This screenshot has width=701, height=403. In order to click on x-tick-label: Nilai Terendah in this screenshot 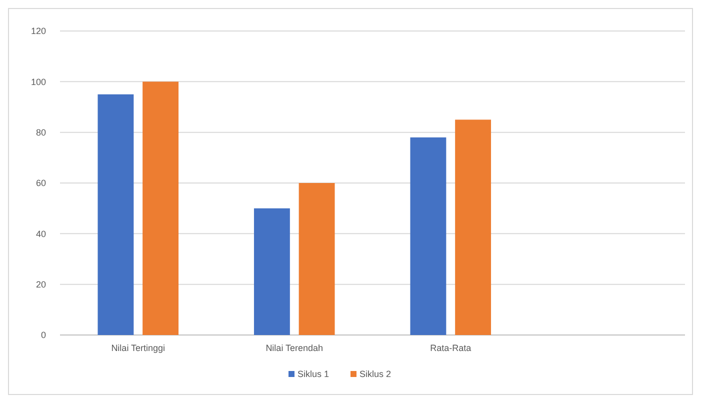, I will do `click(295, 348)`.